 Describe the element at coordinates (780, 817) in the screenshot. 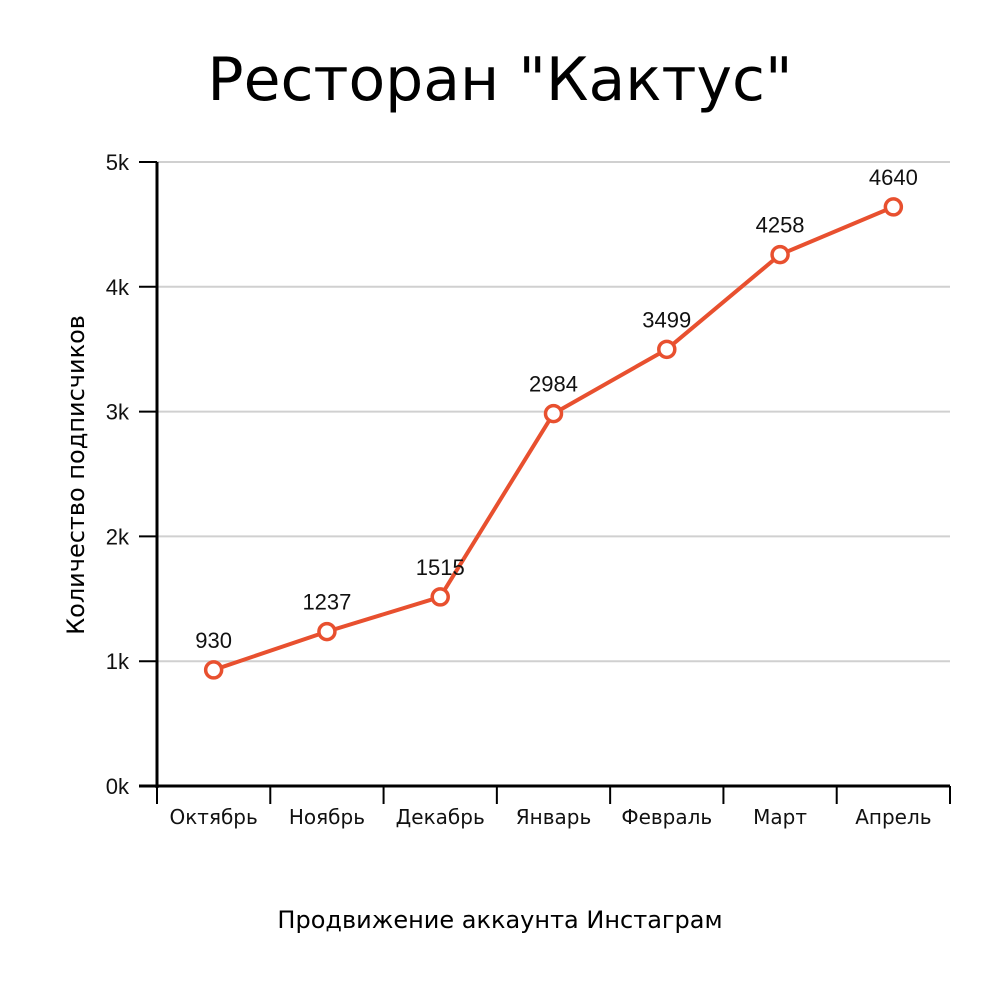

I see `x-category-label-5: Март` at that location.